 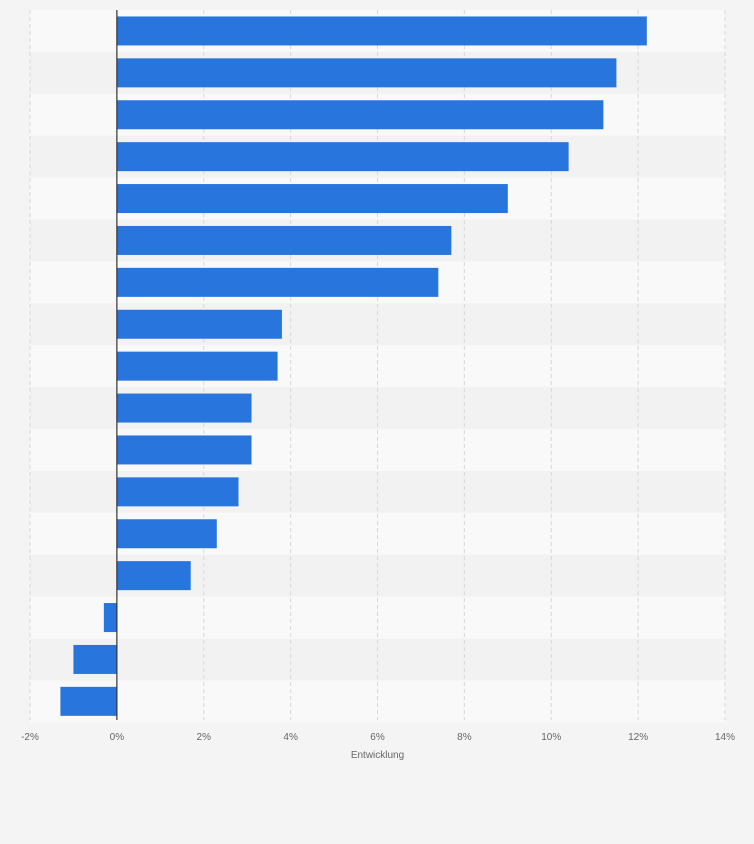 I want to click on x-axis-title: Entwicklung, so click(x=377, y=755).